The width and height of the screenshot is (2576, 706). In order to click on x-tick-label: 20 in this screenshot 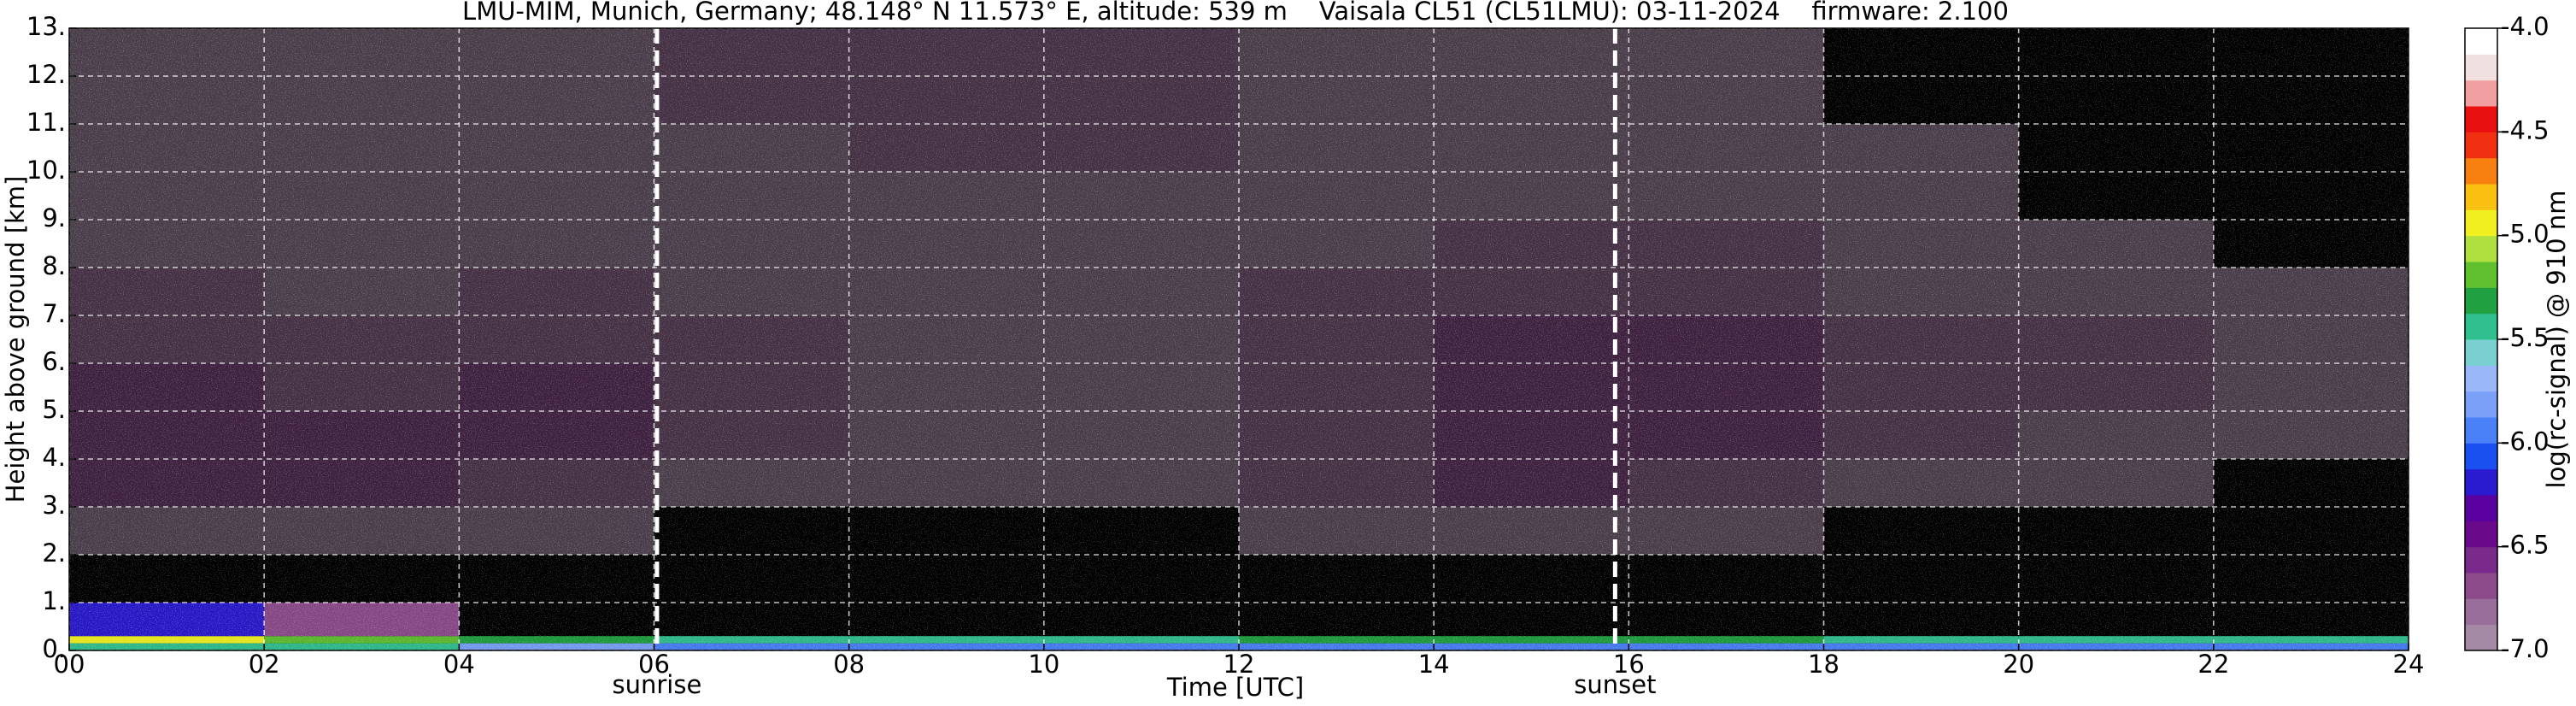, I will do `click(2018, 664)`.